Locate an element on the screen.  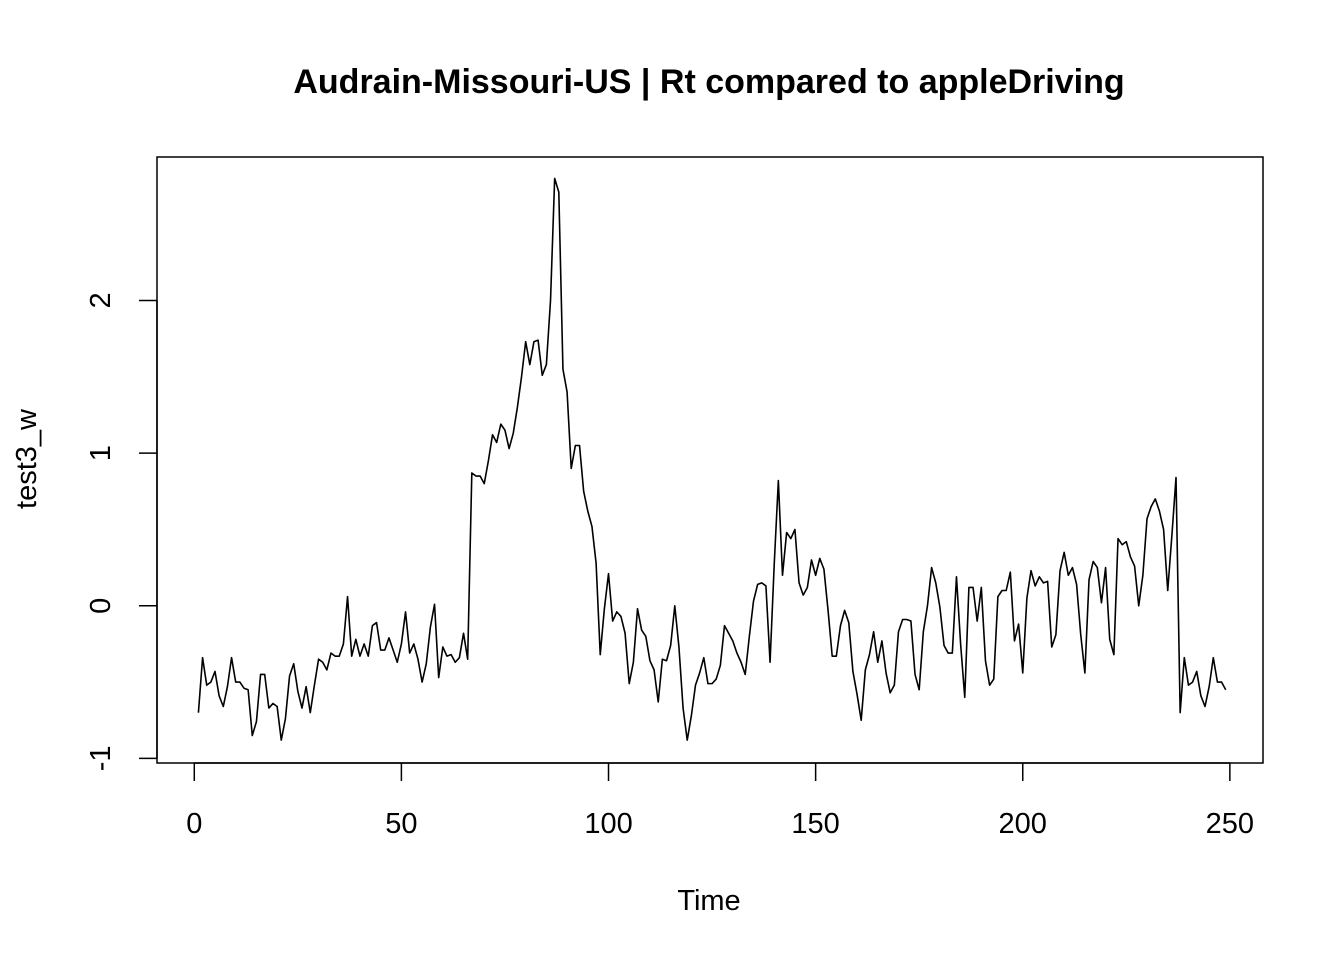
x-tick-label: 250 is located at coordinates (1230, 824).